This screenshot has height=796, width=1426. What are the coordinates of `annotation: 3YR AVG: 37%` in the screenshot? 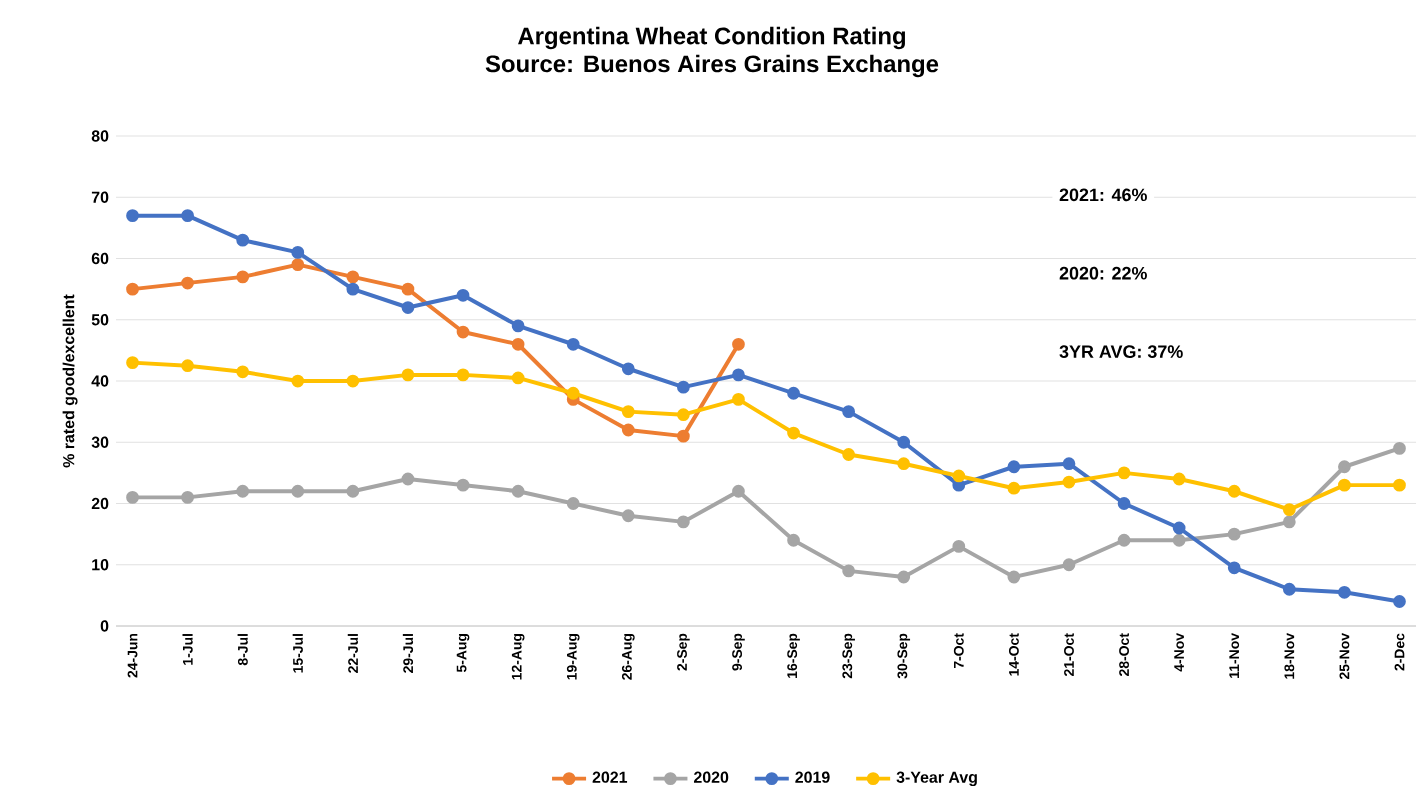 It's located at (1121, 351).